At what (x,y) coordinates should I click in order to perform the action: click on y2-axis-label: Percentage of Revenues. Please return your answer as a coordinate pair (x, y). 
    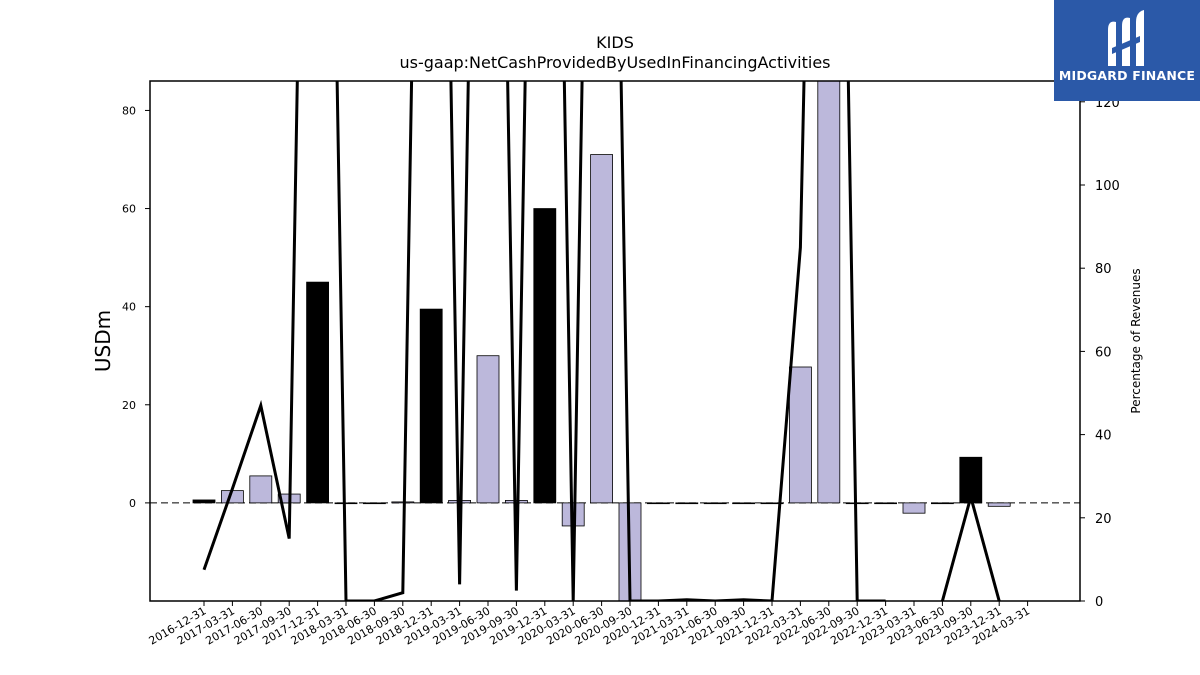
    Looking at the image, I should click on (1136, 340).